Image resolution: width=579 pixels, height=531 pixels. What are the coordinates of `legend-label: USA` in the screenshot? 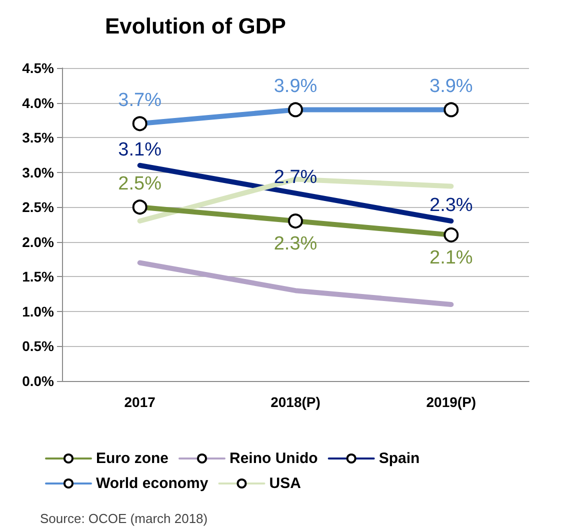 It's located at (285, 483).